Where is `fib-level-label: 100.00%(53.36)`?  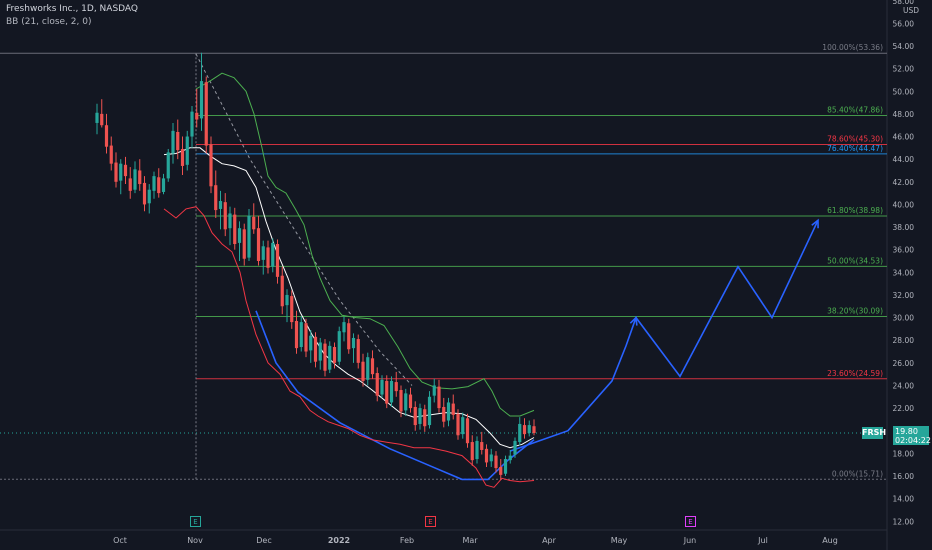 fib-level-label: 100.00%(53.36) is located at coordinates (852, 47).